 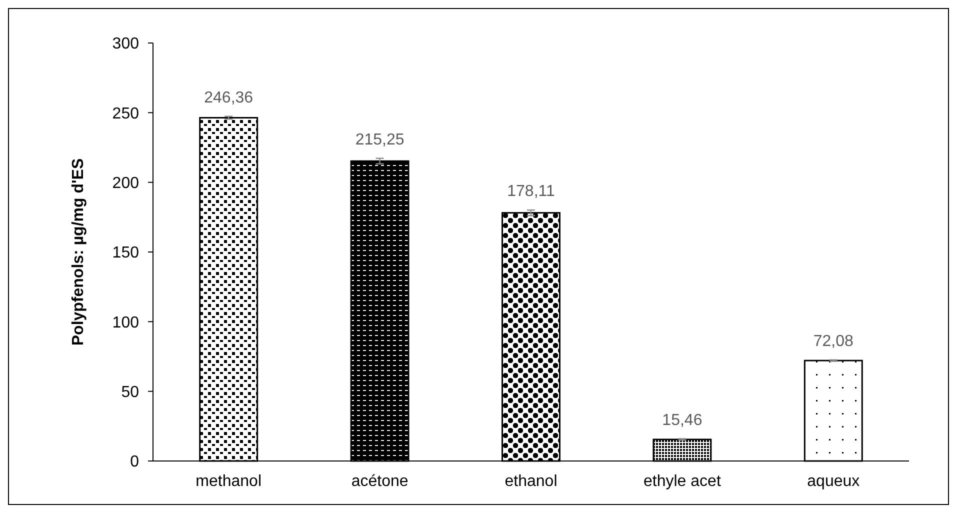 What do you see at coordinates (126, 44) in the screenshot?
I see `y-tick-label: 300` at bounding box center [126, 44].